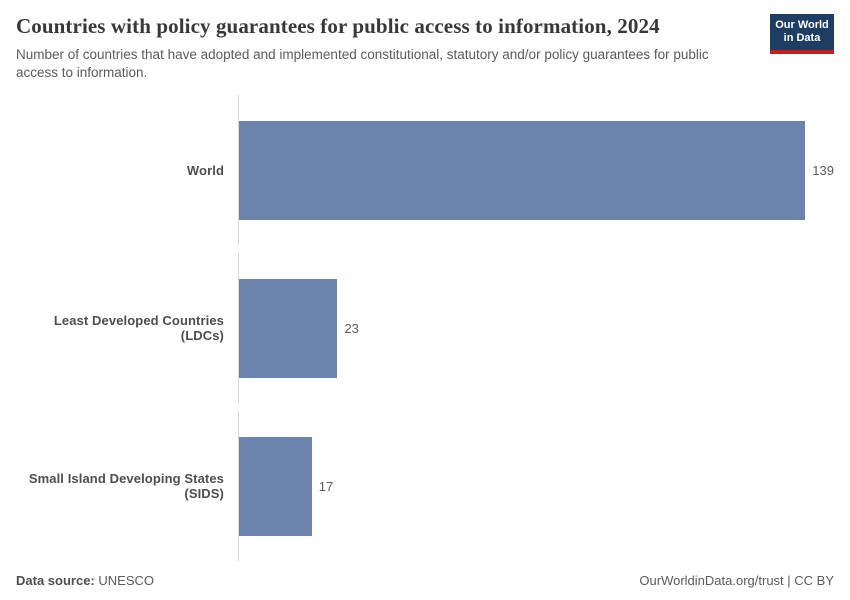  What do you see at coordinates (126, 580) in the screenshot?
I see `data-source-value: UNESCO` at bounding box center [126, 580].